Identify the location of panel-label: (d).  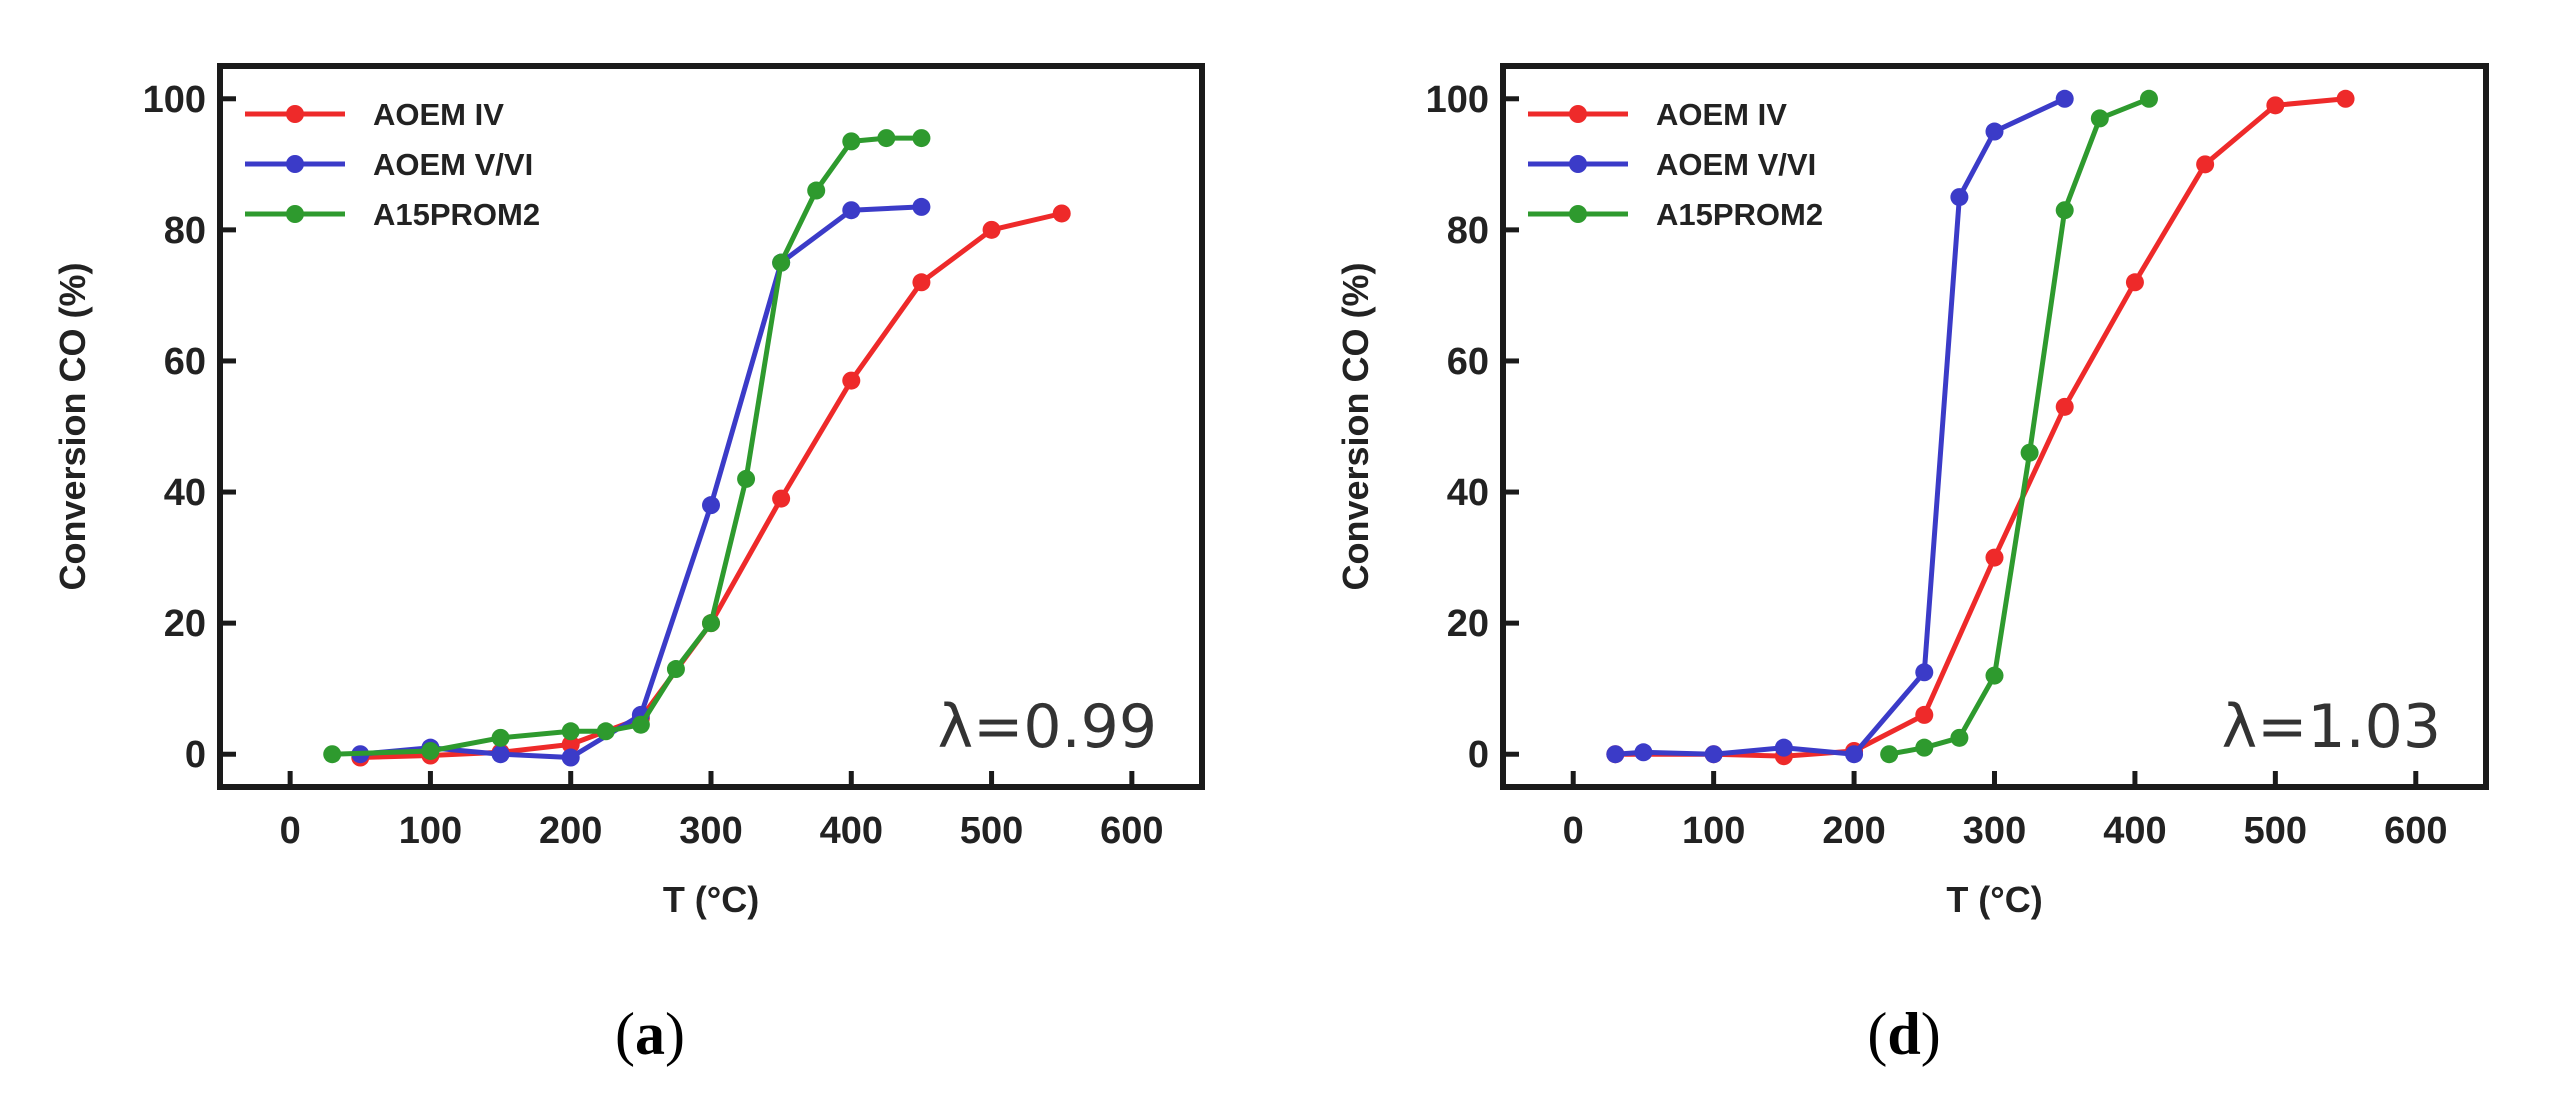
(1903, 1034).